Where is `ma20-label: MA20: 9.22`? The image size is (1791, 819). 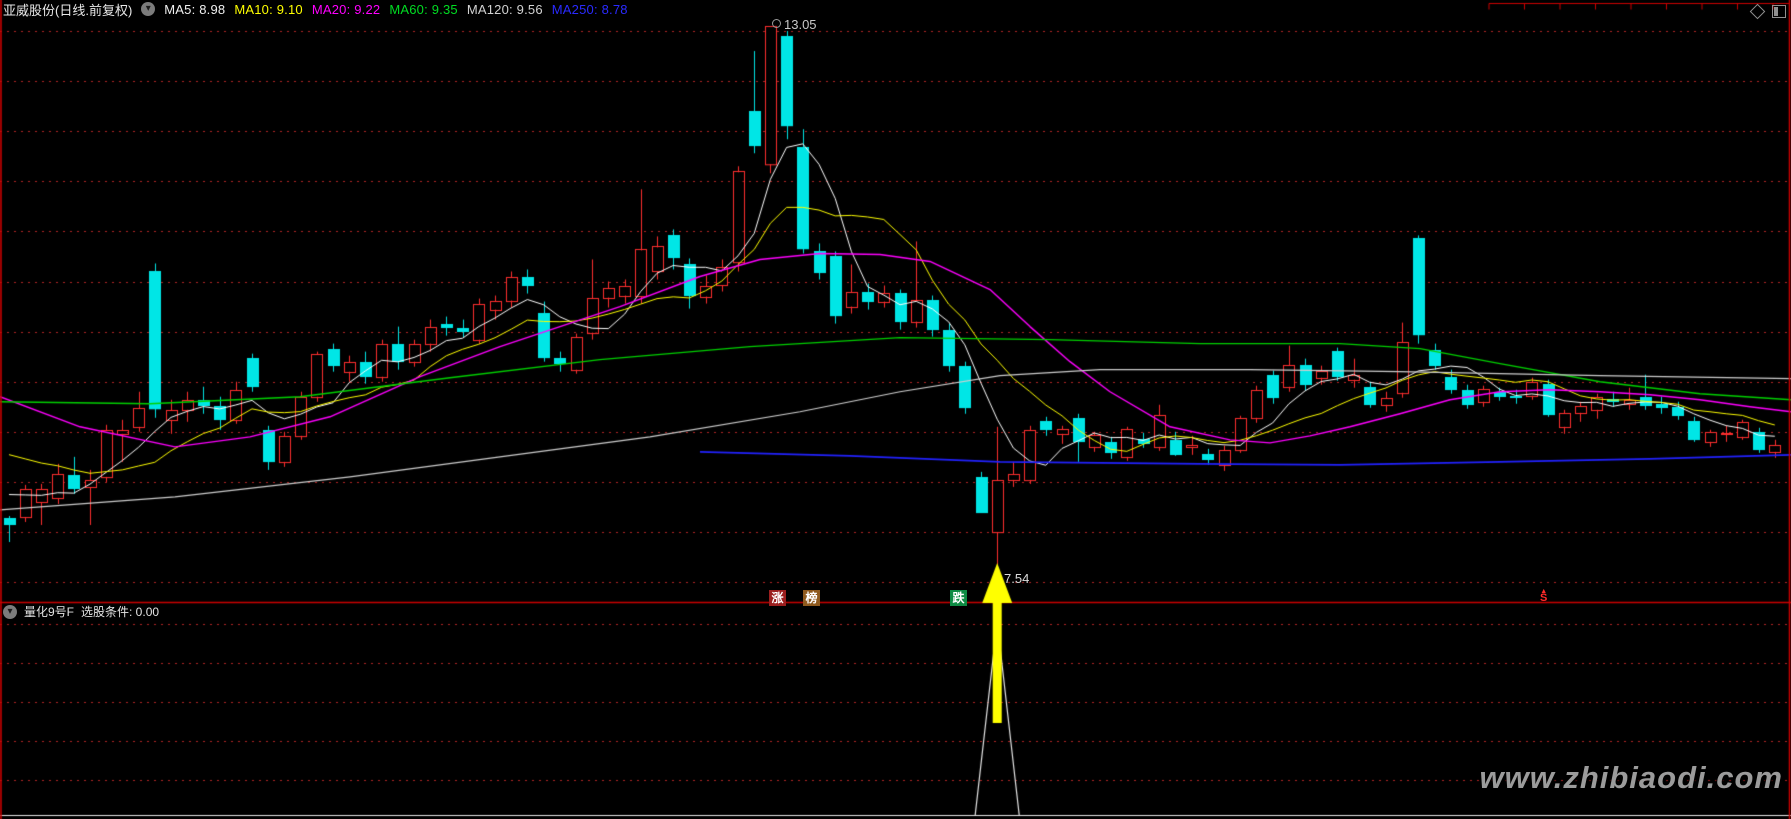
ma20-label: MA20: 9.22 is located at coordinates (346, 9).